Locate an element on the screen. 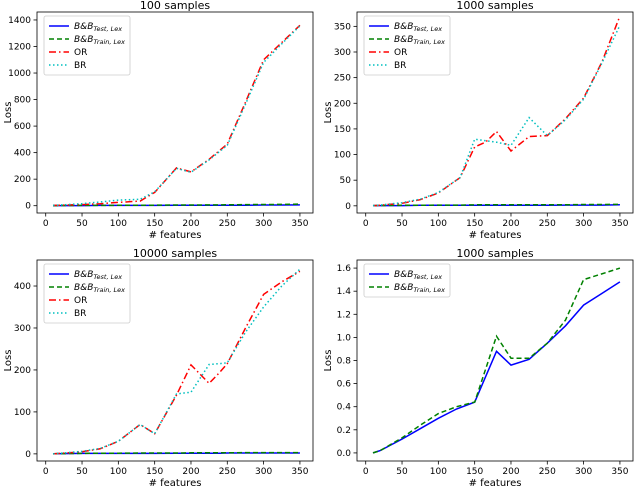 This screenshot has height=497, width=640. subplot-title: 10000 samples is located at coordinates (175, 253).